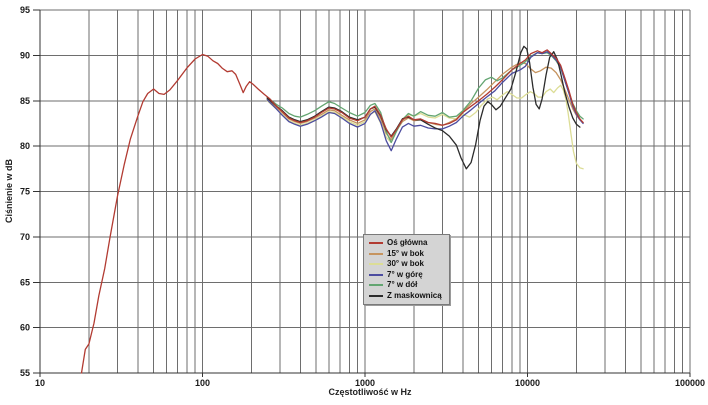 The width and height of the screenshot is (708, 405). I want to click on legend-item-label: Oś główna, so click(407, 243).